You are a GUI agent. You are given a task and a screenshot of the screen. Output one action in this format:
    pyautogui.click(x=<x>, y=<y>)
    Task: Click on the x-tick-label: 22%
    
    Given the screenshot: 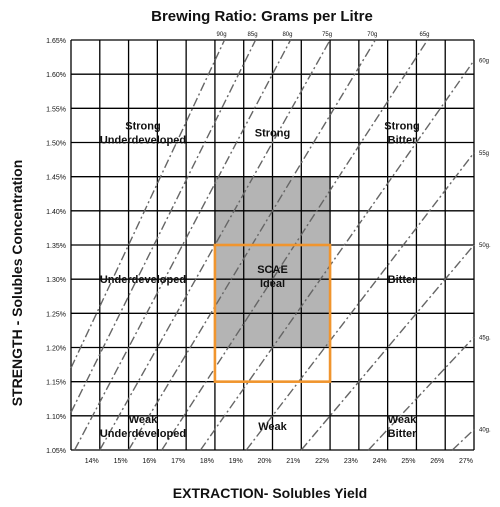 What is the action you would take?
    pyautogui.click(x=322, y=461)
    